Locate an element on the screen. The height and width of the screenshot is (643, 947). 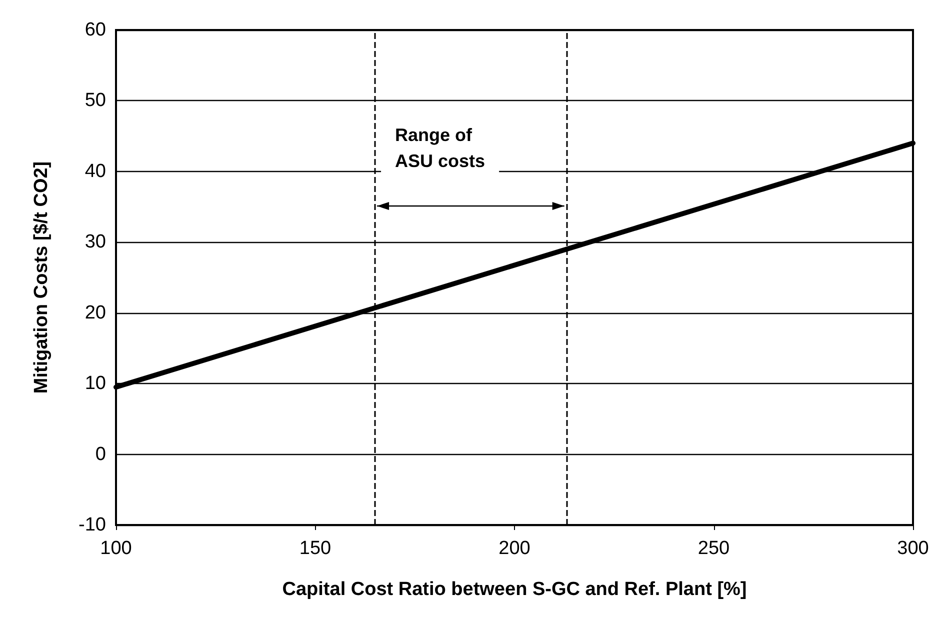
y-tick-label: 40 is located at coordinates (95, 171).